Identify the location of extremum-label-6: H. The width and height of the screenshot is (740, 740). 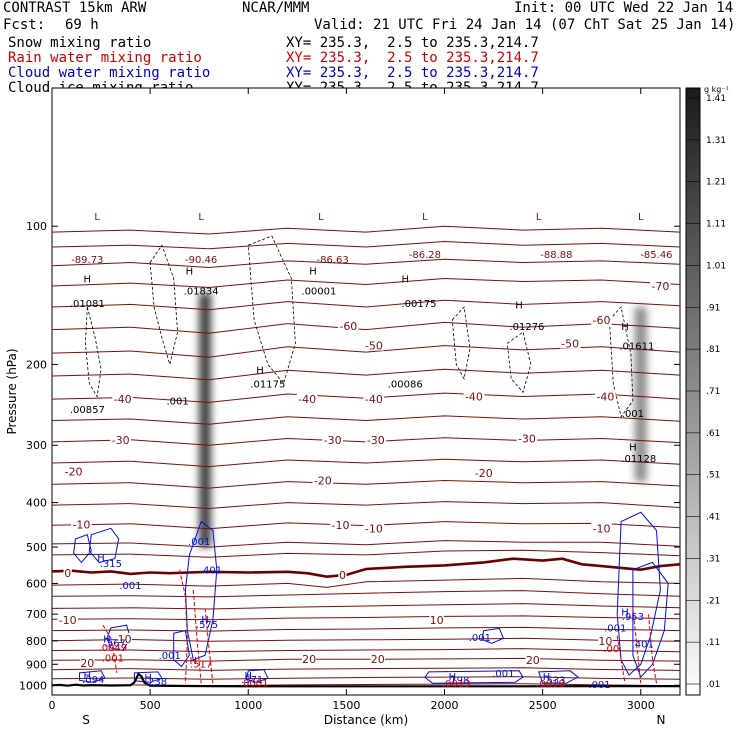
(190, 272).